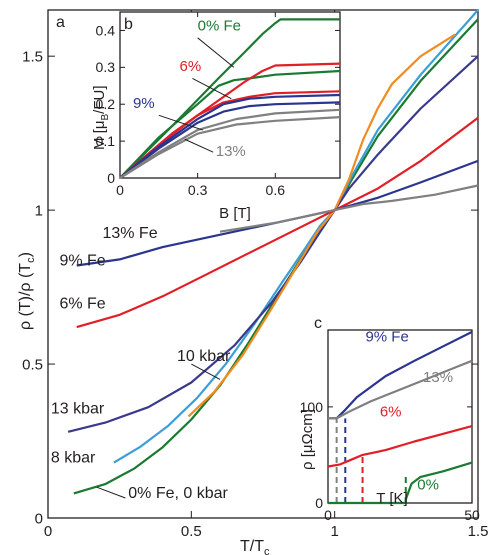  What do you see at coordinates (73, 458) in the screenshot?
I see `annotation-a-8-kbar: 8 kbar` at bounding box center [73, 458].